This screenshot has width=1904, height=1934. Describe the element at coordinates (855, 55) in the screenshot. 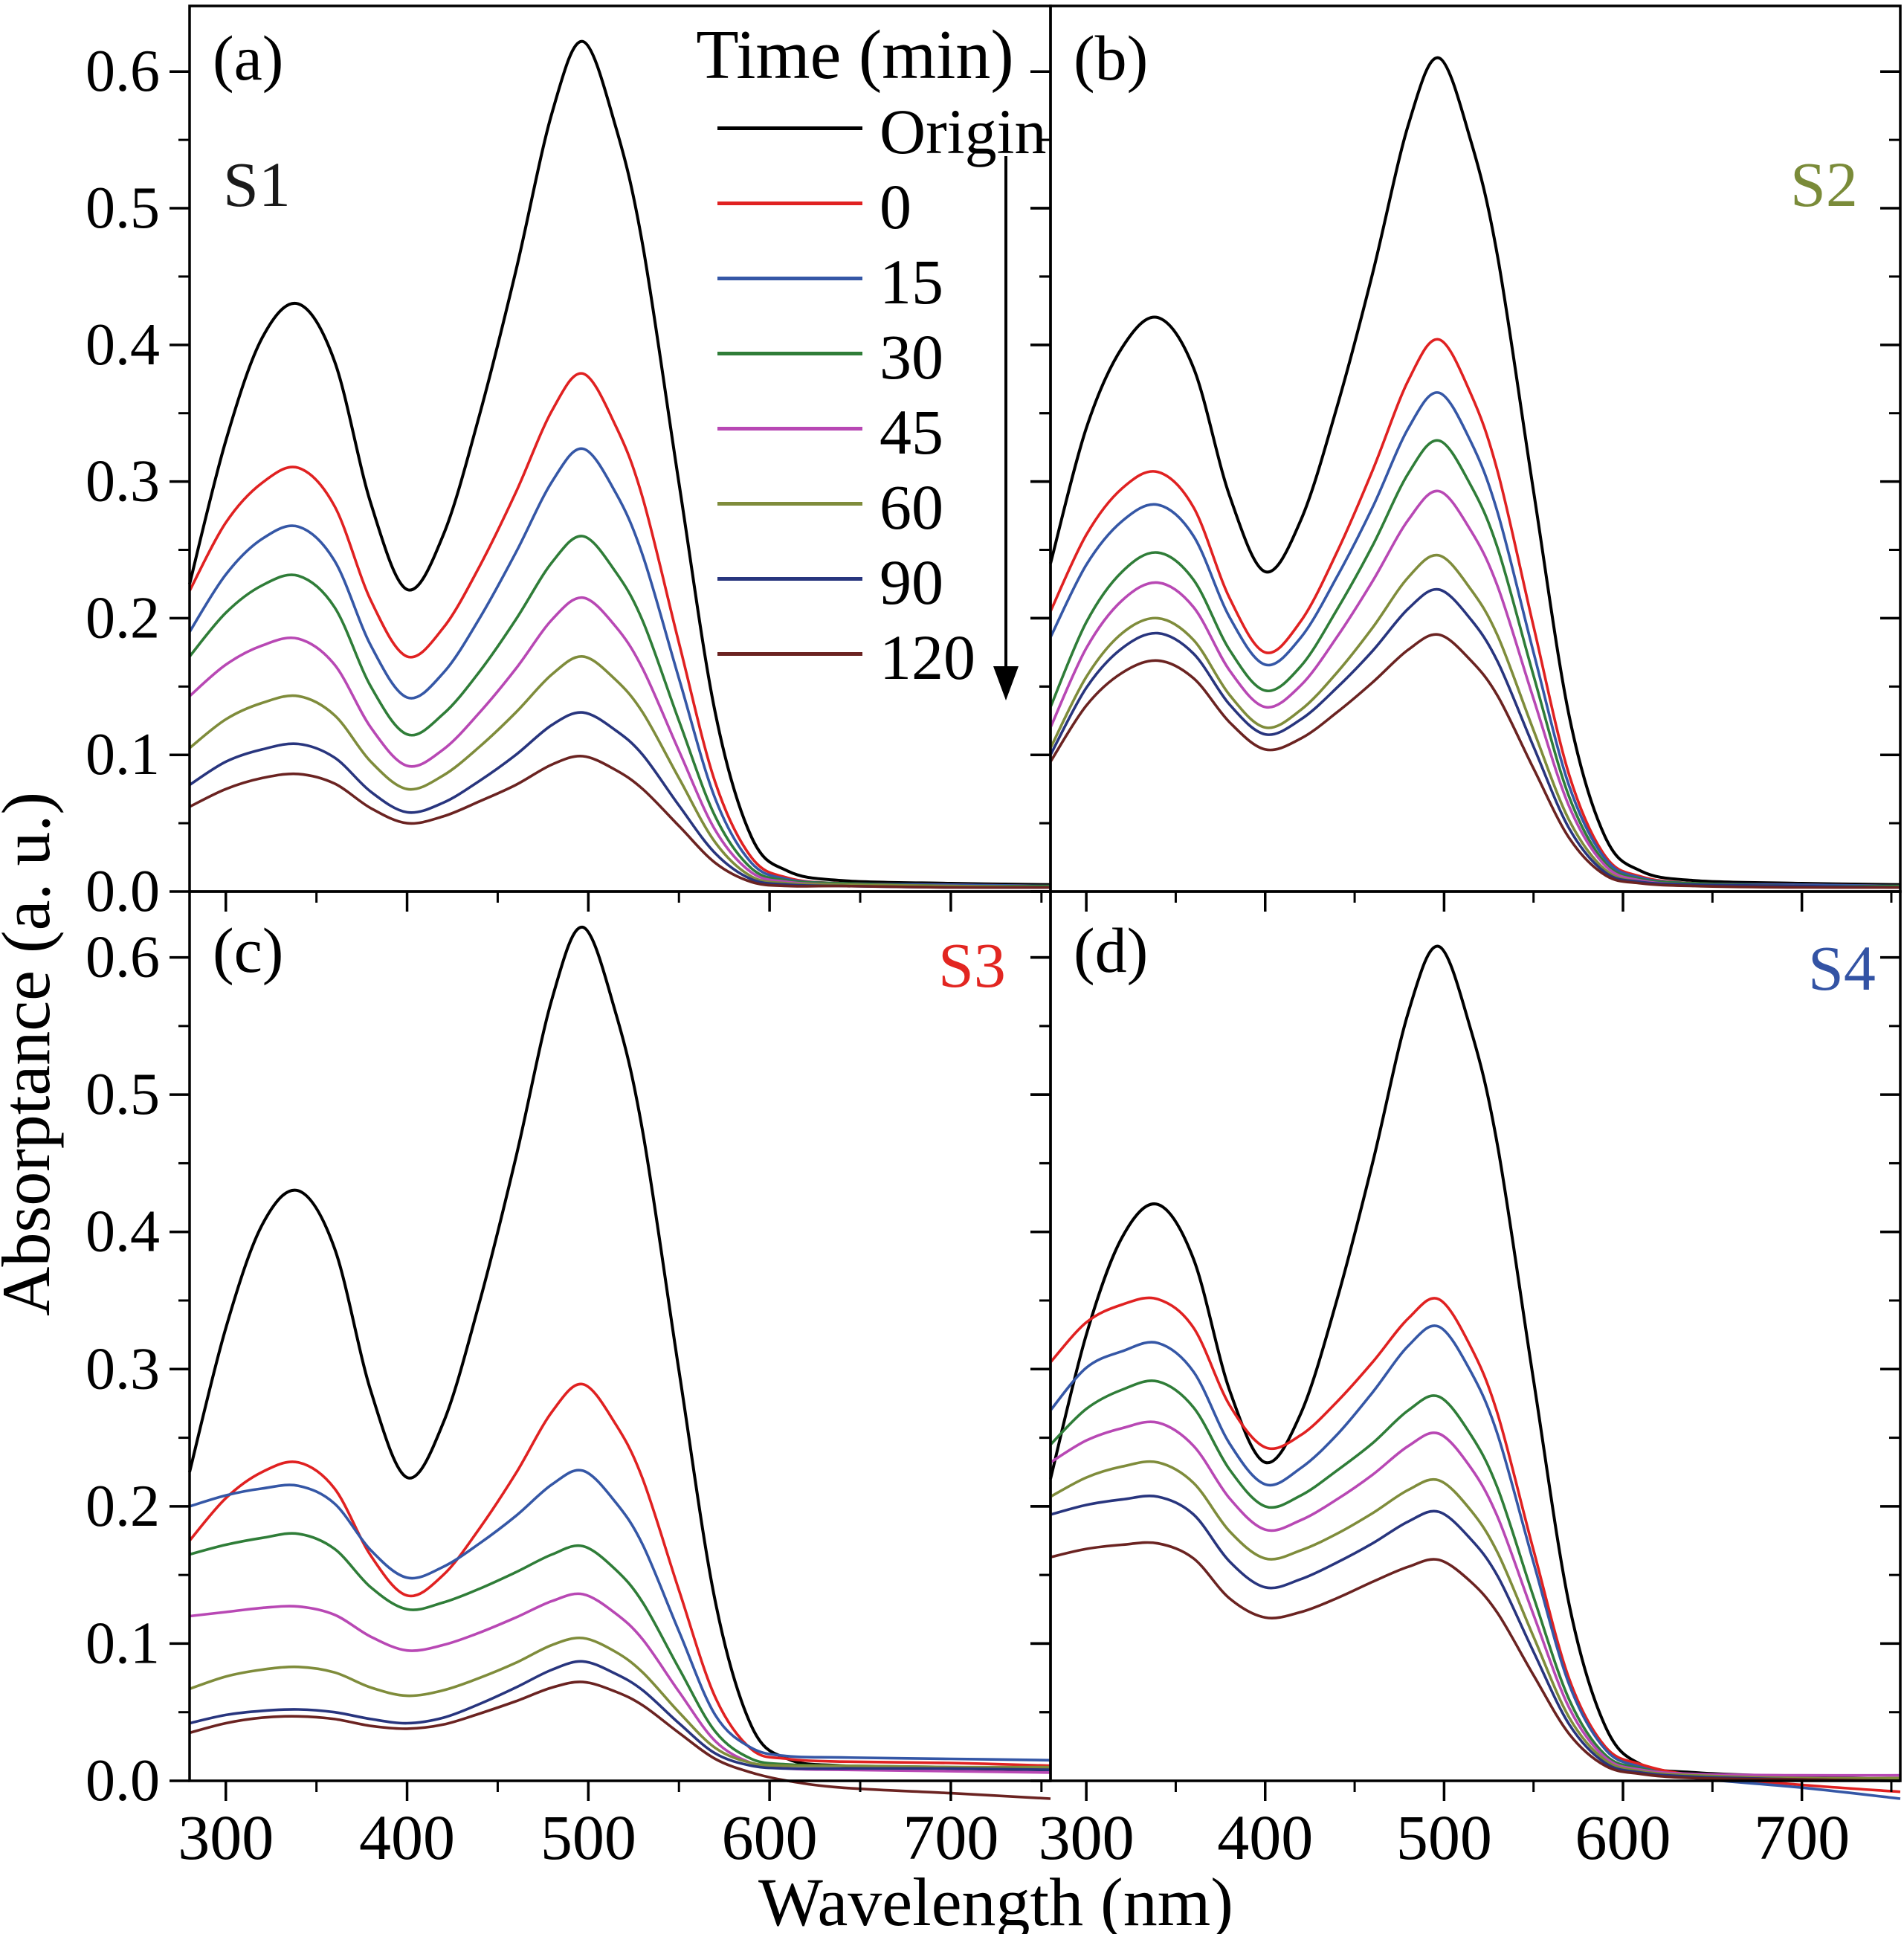

I see `legend-title: Time (min)` at that location.